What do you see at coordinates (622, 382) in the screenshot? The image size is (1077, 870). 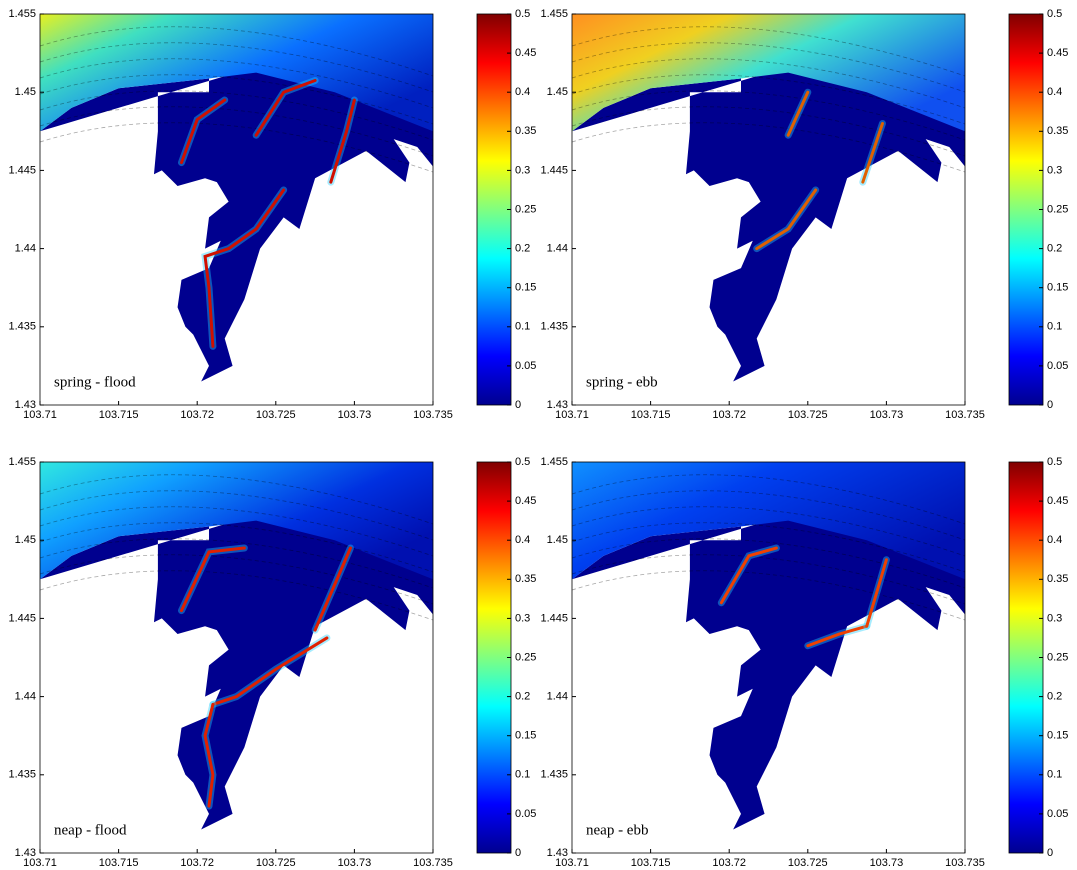 I see `panel-annotation: spring - ebb` at bounding box center [622, 382].